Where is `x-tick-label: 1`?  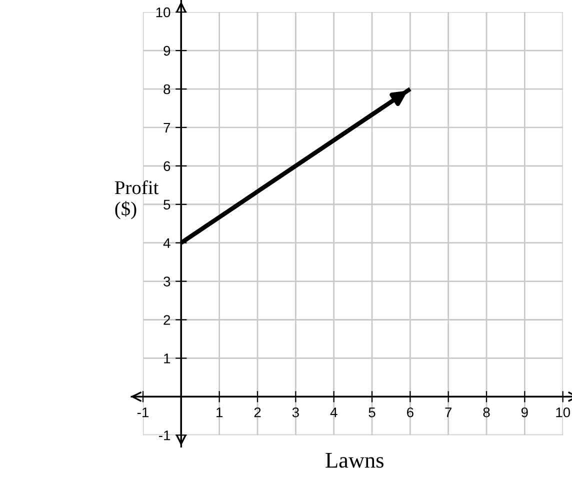
x-tick-label: 1 is located at coordinates (219, 413).